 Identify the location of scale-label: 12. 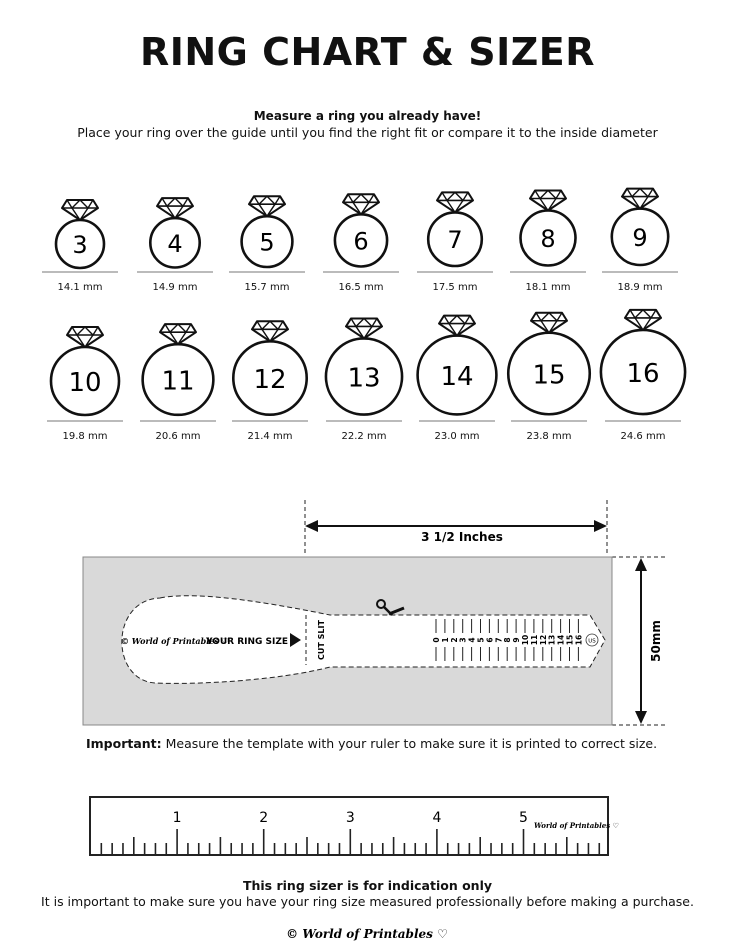
(543, 640).